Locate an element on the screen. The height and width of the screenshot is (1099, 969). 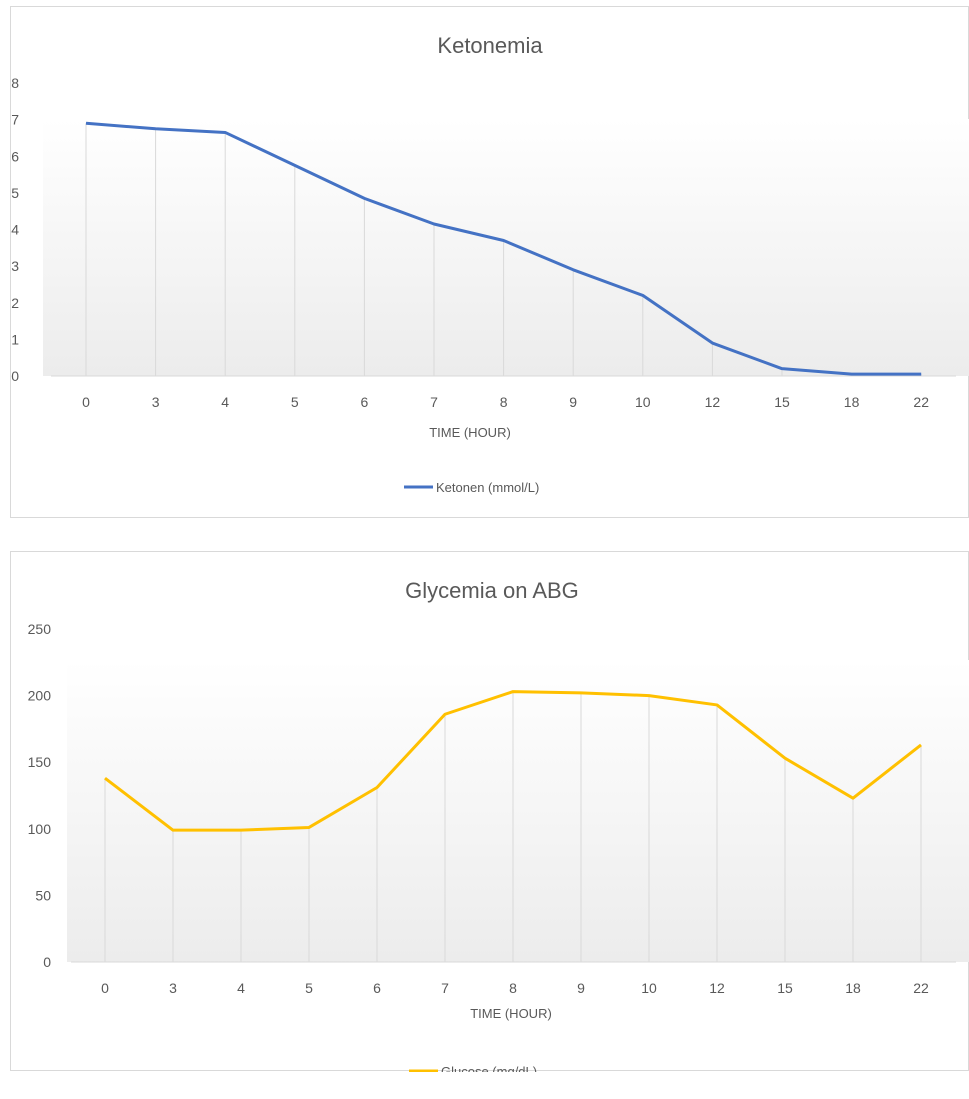
y-tick-label: 7 is located at coordinates (15, 120).